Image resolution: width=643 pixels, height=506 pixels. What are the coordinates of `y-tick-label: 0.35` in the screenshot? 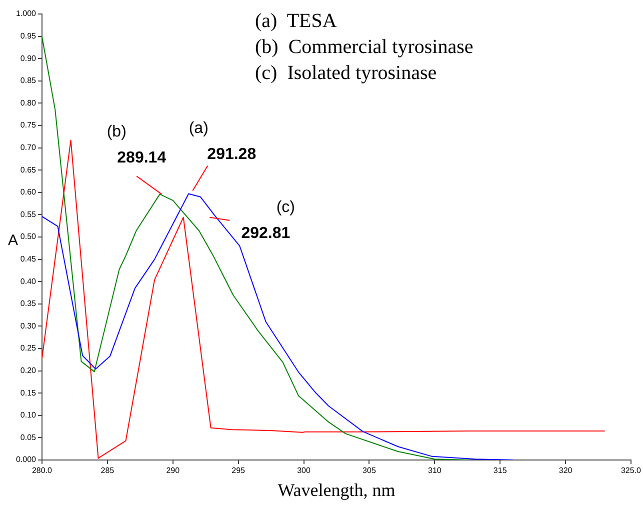 It's located at (28, 303).